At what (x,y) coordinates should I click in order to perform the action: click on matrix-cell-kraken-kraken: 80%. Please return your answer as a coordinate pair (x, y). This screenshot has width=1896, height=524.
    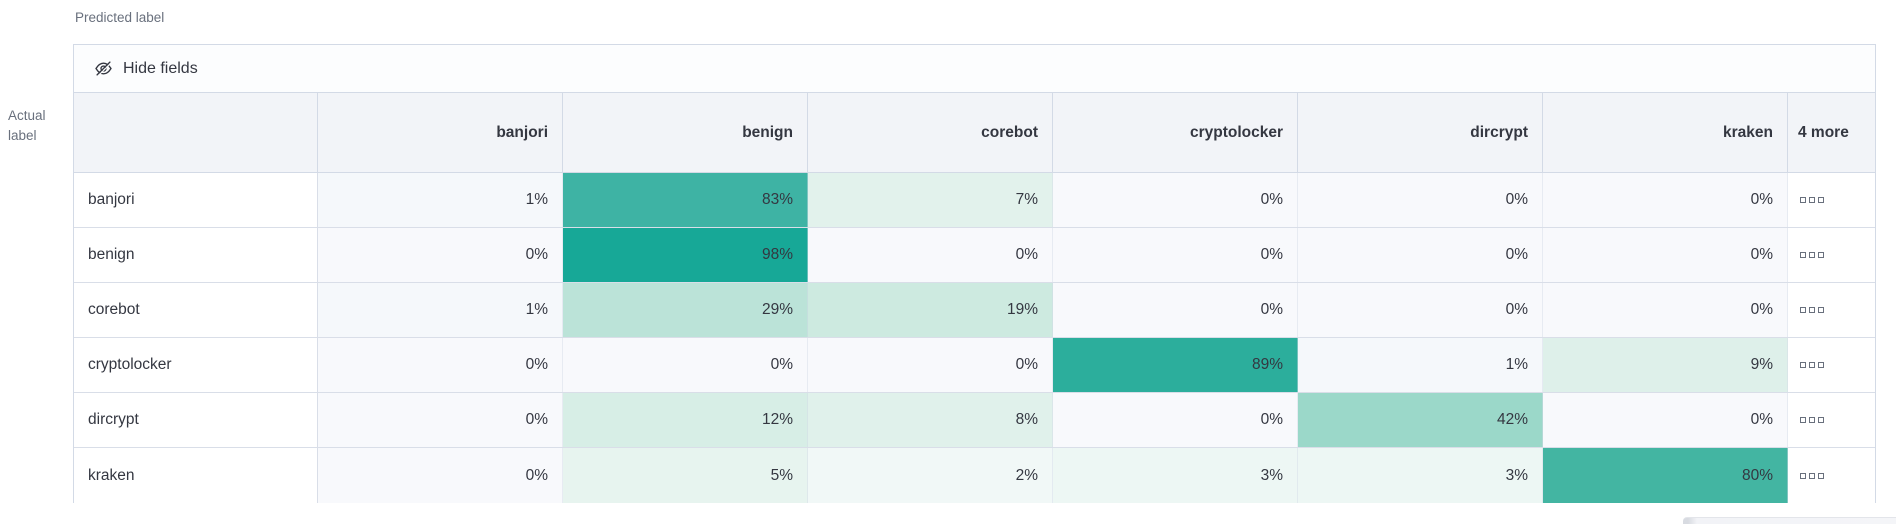
    Looking at the image, I should click on (1665, 475).